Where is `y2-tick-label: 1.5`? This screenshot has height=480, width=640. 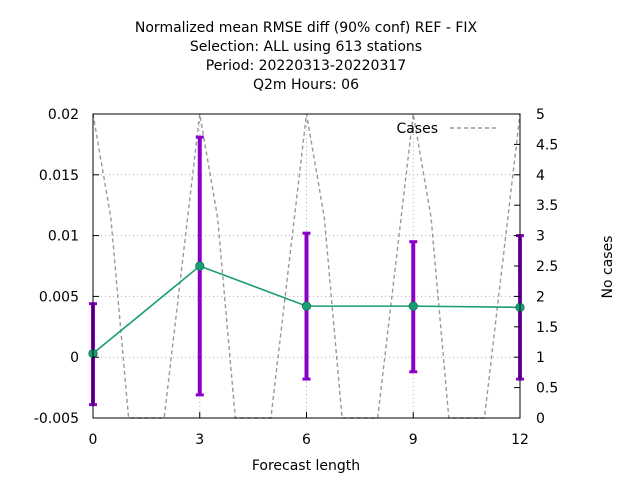
y2-tick-label: 1.5 is located at coordinates (547, 328).